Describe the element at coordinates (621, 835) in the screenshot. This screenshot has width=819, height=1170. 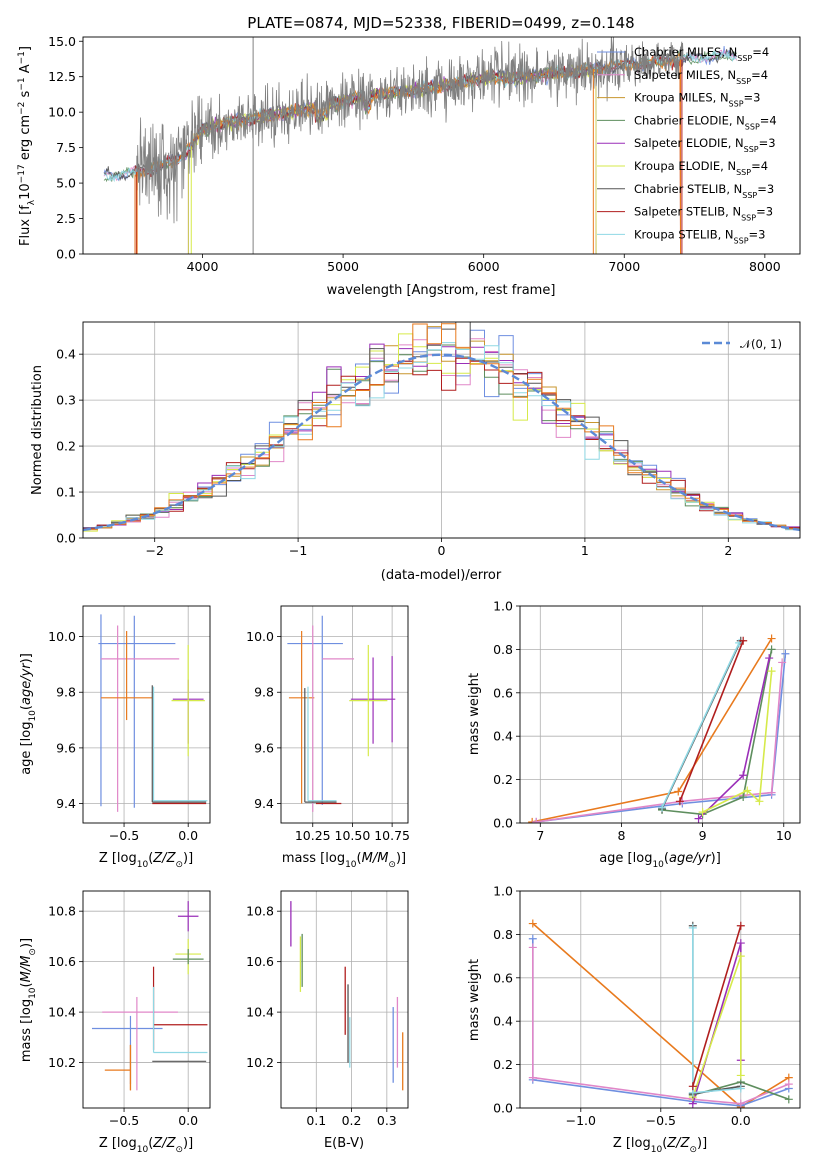
I see `x-tick-label: 8` at that location.